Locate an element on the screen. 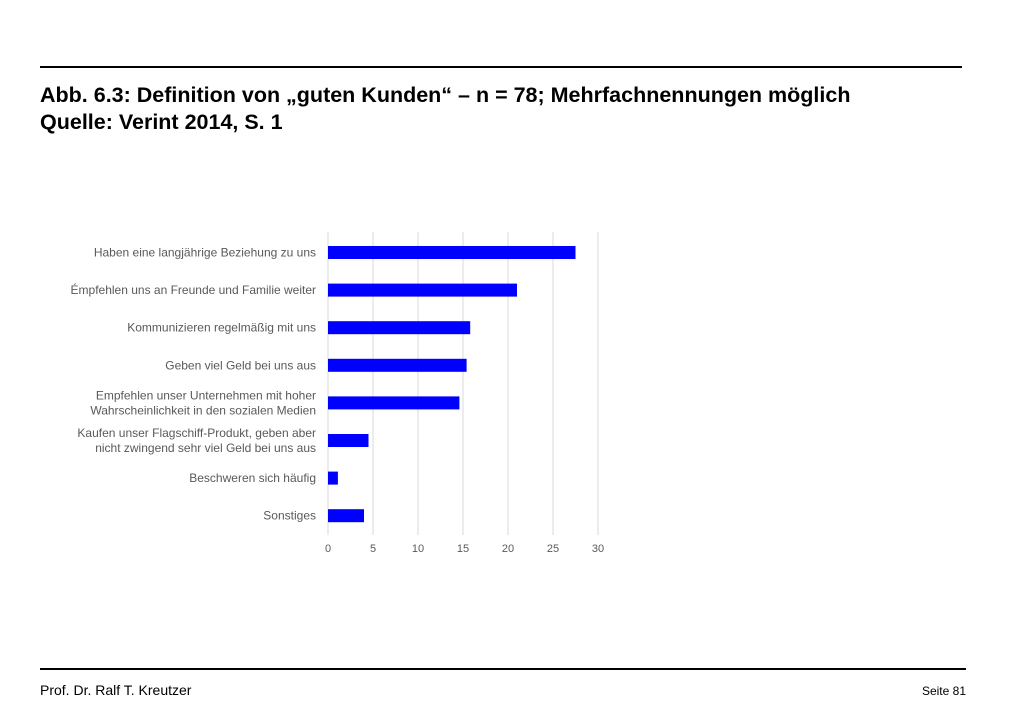 This screenshot has height=709, width=1024. category-label: Haben eine langjährige Beziehung zu uns is located at coordinates (205, 253).